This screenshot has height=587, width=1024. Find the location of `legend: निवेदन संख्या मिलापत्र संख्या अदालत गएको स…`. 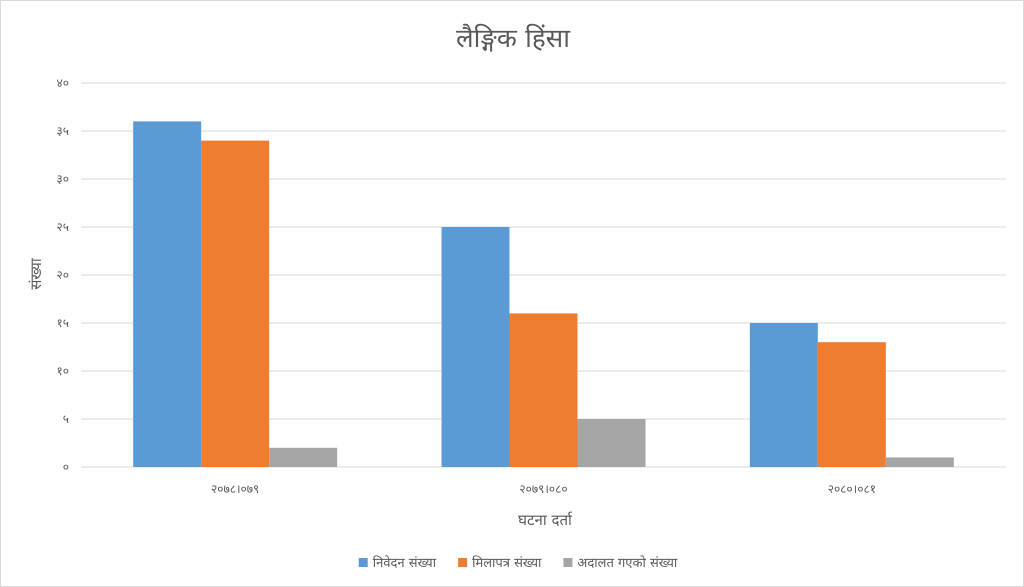

legend: निवेदन संख्या मिलापत्र संख्या अदालत गएको स… is located at coordinates (518, 563).